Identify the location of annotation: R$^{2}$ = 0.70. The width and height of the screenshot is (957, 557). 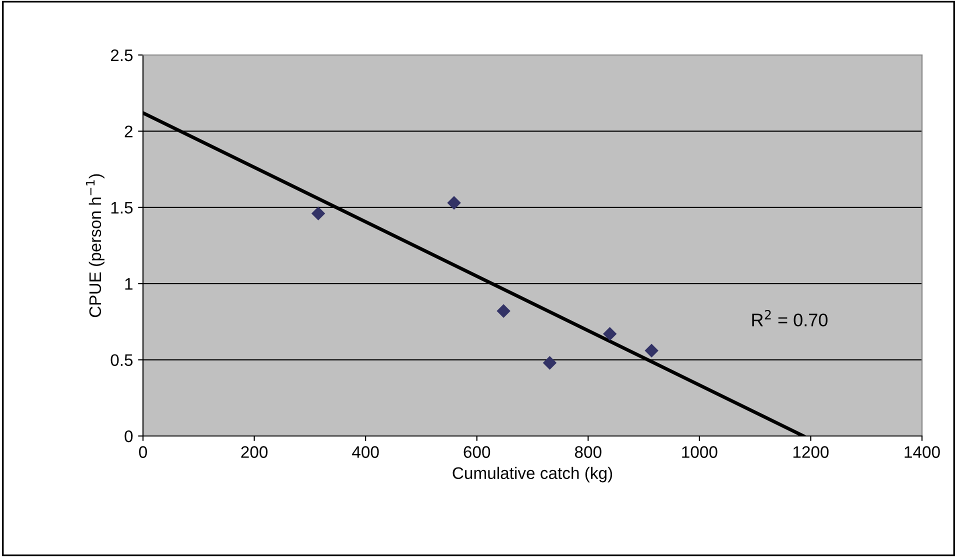
(790, 318).